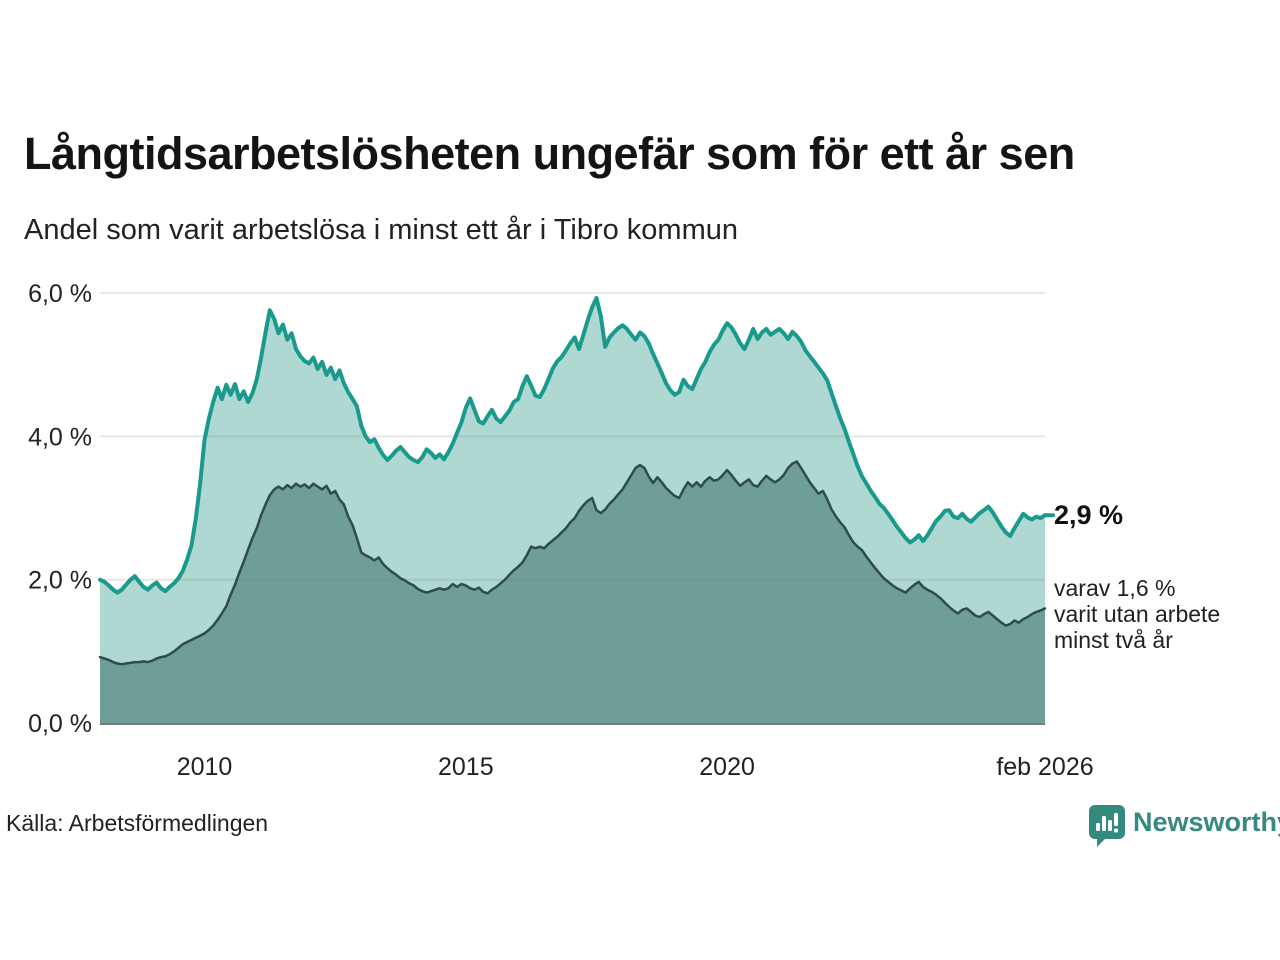 This screenshot has height=960, width=1280. What do you see at coordinates (1089, 515) in the screenshot?
I see `end-value-label: 2,9 %` at bounding box center [1089, 515].